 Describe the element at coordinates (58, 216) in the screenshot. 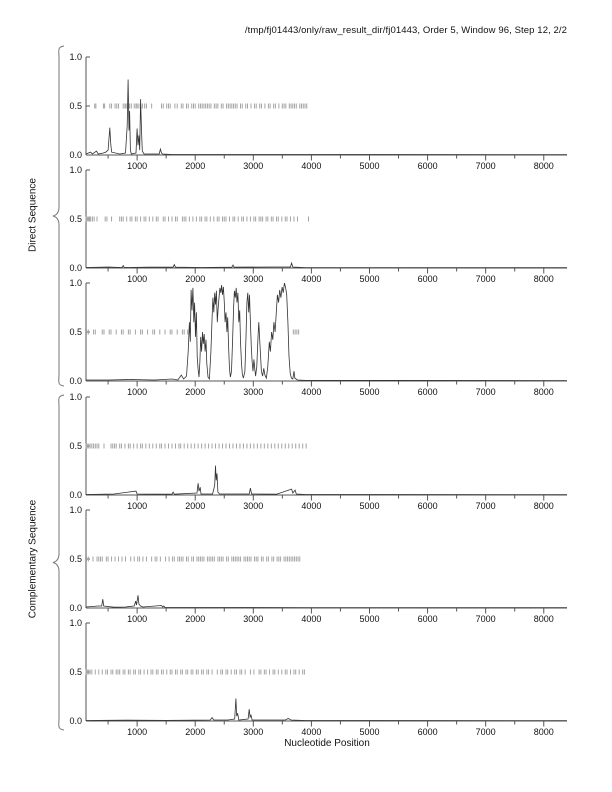

I see `direct-group-brace` at that location.